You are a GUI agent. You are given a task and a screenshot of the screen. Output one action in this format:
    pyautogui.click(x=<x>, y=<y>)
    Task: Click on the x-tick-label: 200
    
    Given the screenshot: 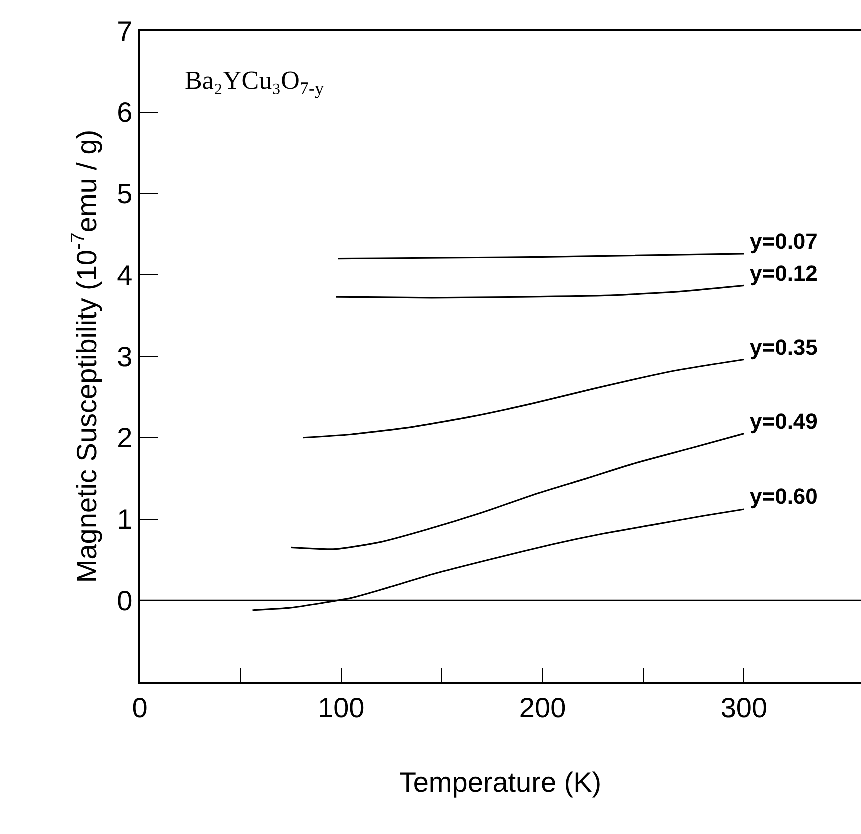 What is the action you would take?
    pyautogui.click(x=542, y=708)
    